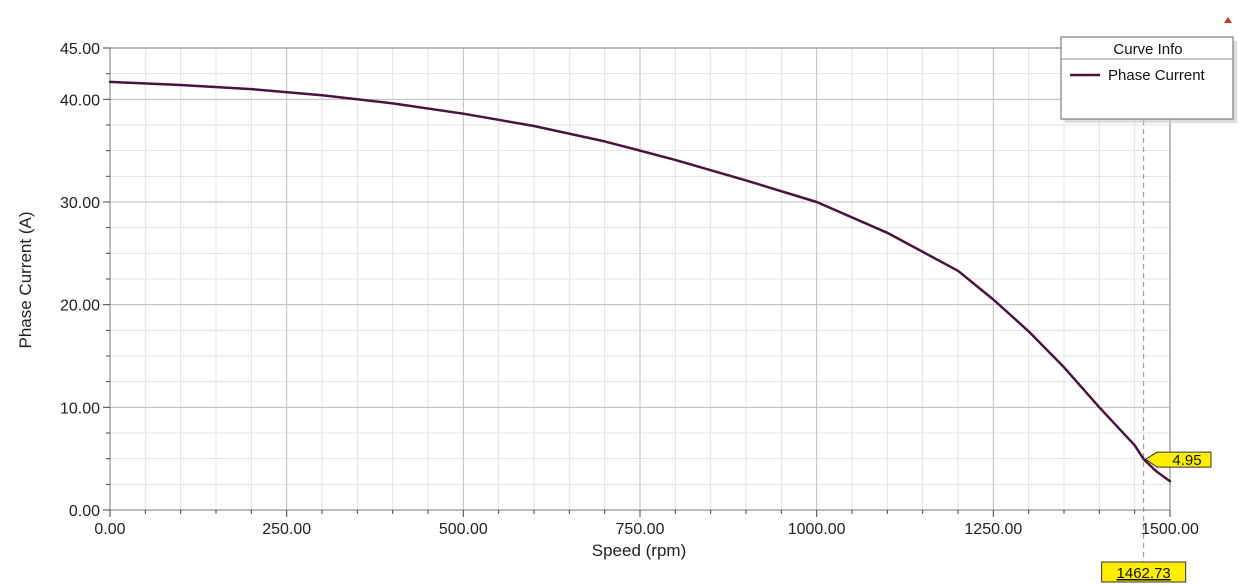 The image size is (1239, 585). Describe the element at coordinates (1186, 460) in the screenshot. I see `y-value-marker-label: 4.95` at that location.